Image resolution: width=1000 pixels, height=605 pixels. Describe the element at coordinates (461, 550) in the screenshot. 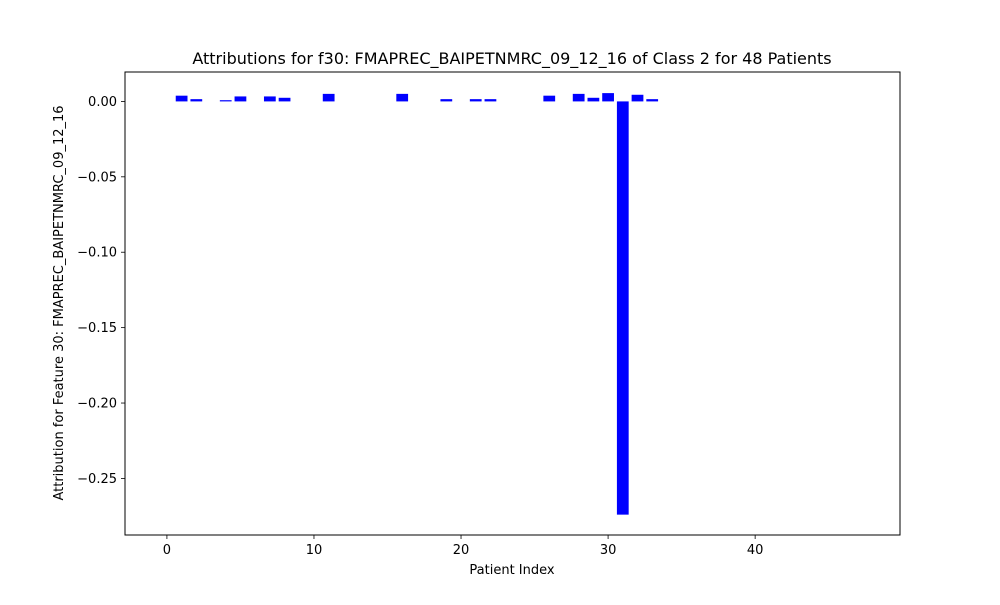

I see `x-tick-label: 20` at that location.